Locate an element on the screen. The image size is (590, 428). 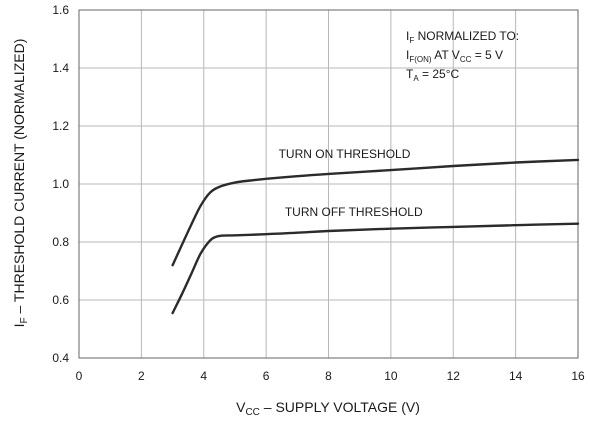
x-tick-label-6: 12 is located at coordinates (454, 376).